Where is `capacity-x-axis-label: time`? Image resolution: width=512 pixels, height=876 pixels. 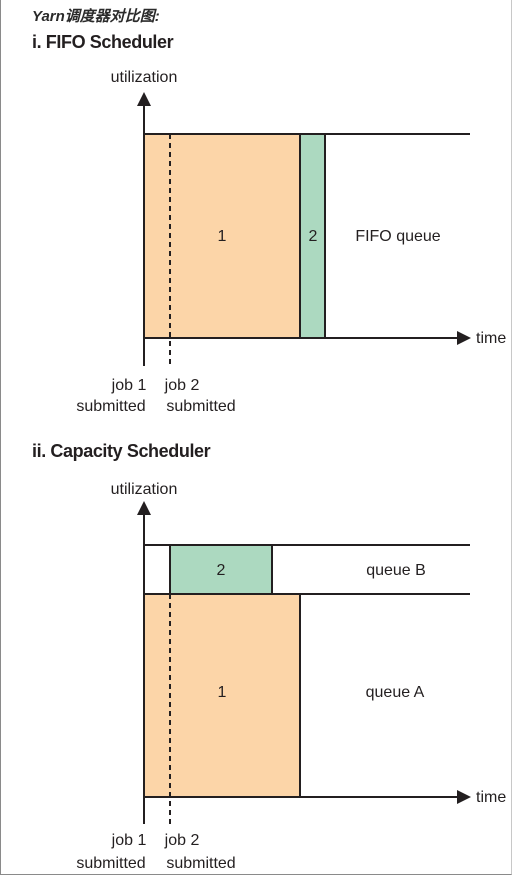
capacity-x-axis-label: time is located at coordinates (491, 797).